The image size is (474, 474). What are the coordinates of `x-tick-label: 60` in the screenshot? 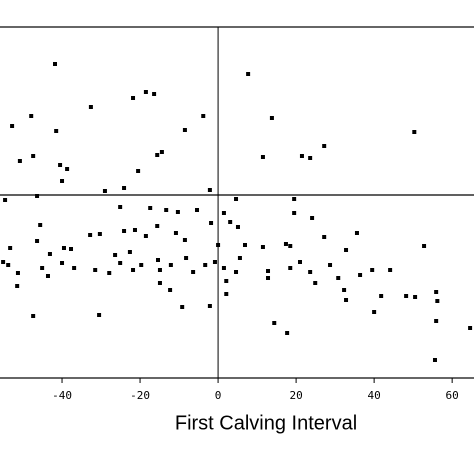 It's located at (452, 395).